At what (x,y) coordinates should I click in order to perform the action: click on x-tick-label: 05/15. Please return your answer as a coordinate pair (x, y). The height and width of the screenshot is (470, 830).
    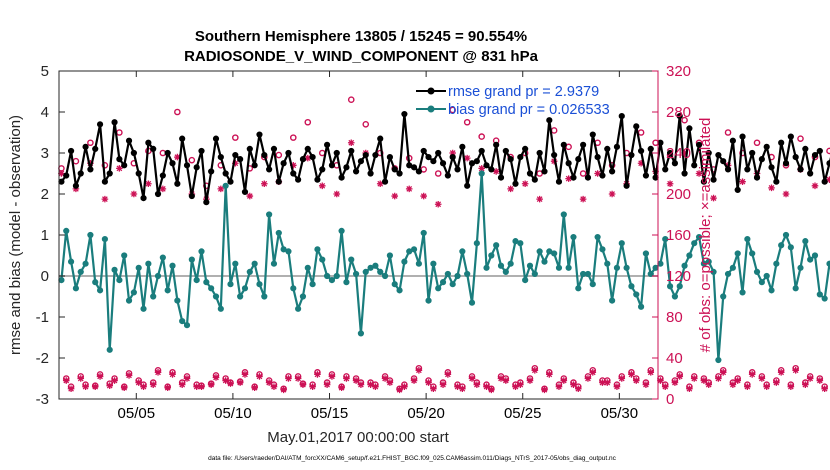
    Looking at the image, I should click on (330, 413).